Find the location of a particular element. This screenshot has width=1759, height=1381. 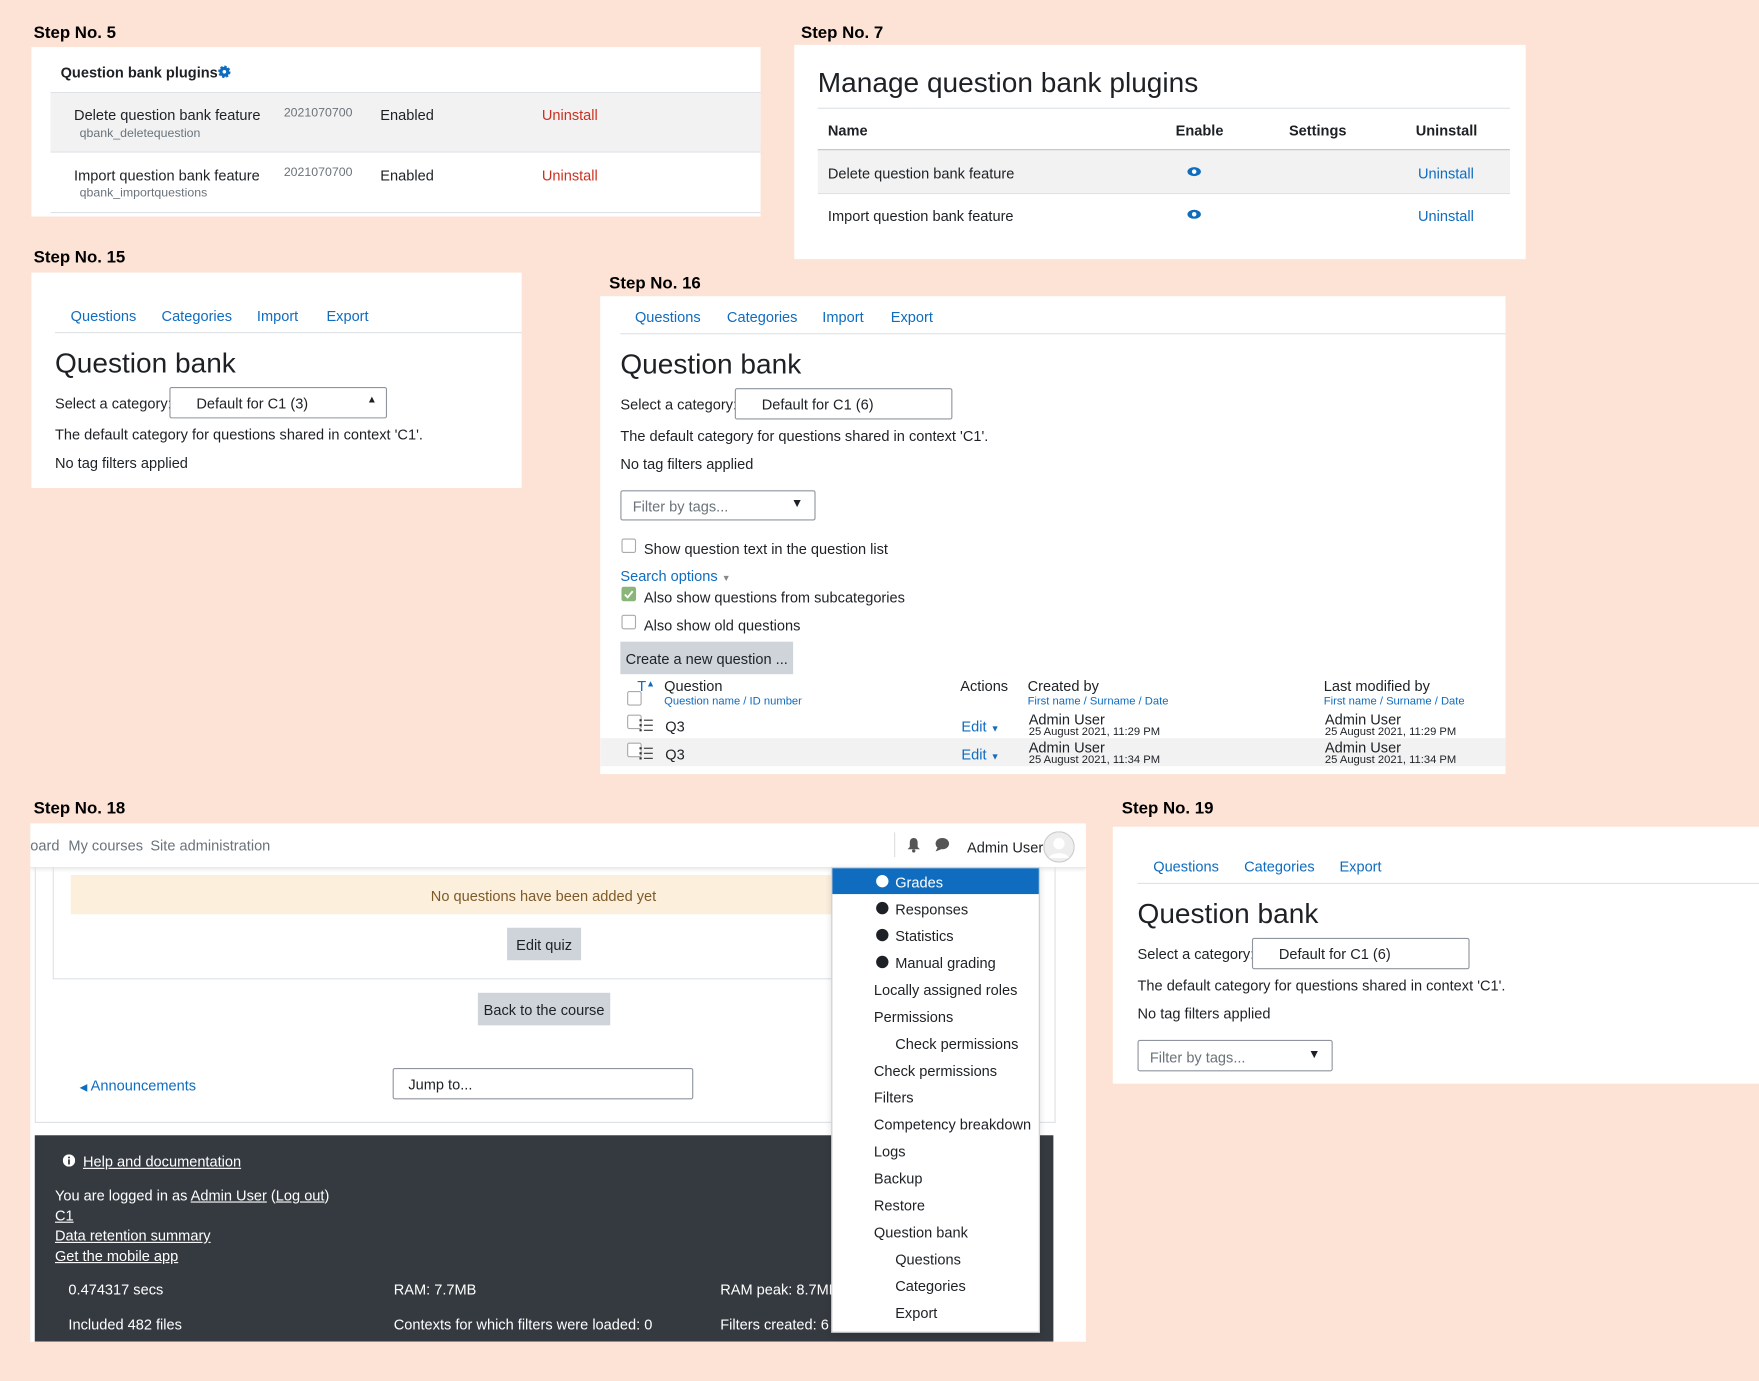

menu-item: Competency breakdown is located at coordinates (952, 1125).